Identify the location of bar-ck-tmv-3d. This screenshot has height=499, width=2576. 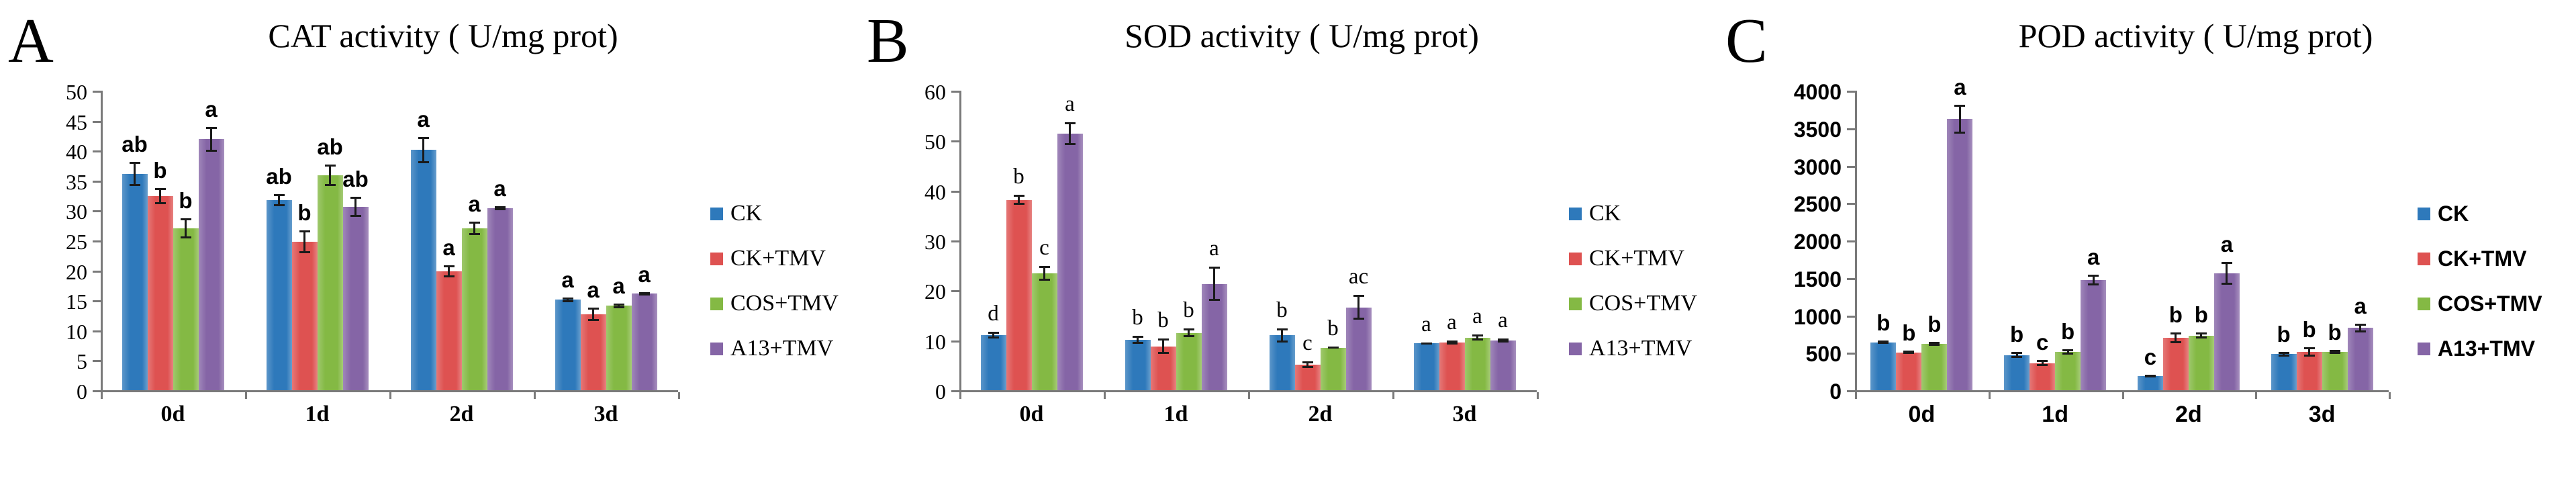
(2309, 371).